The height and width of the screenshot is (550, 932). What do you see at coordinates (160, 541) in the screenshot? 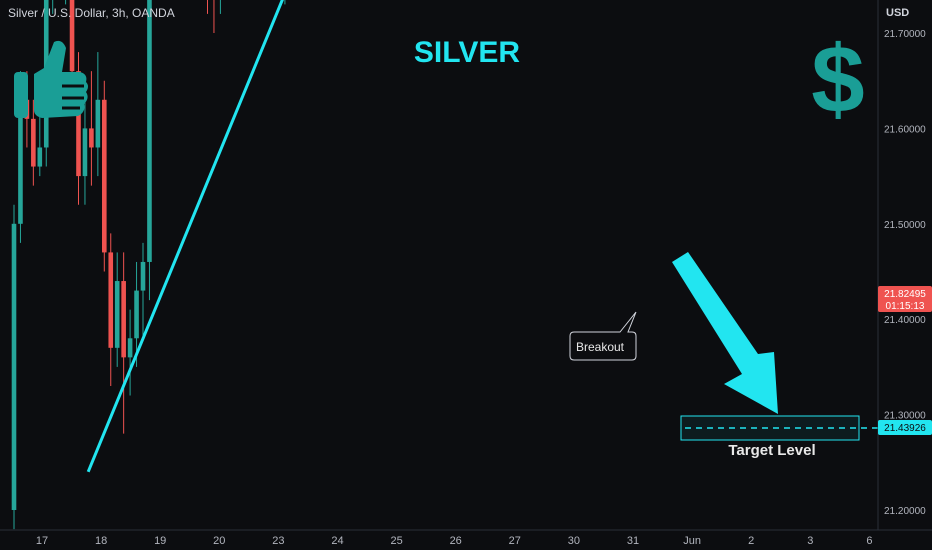
I see `x-tick-label: 19` at bounding box center [160, 541].